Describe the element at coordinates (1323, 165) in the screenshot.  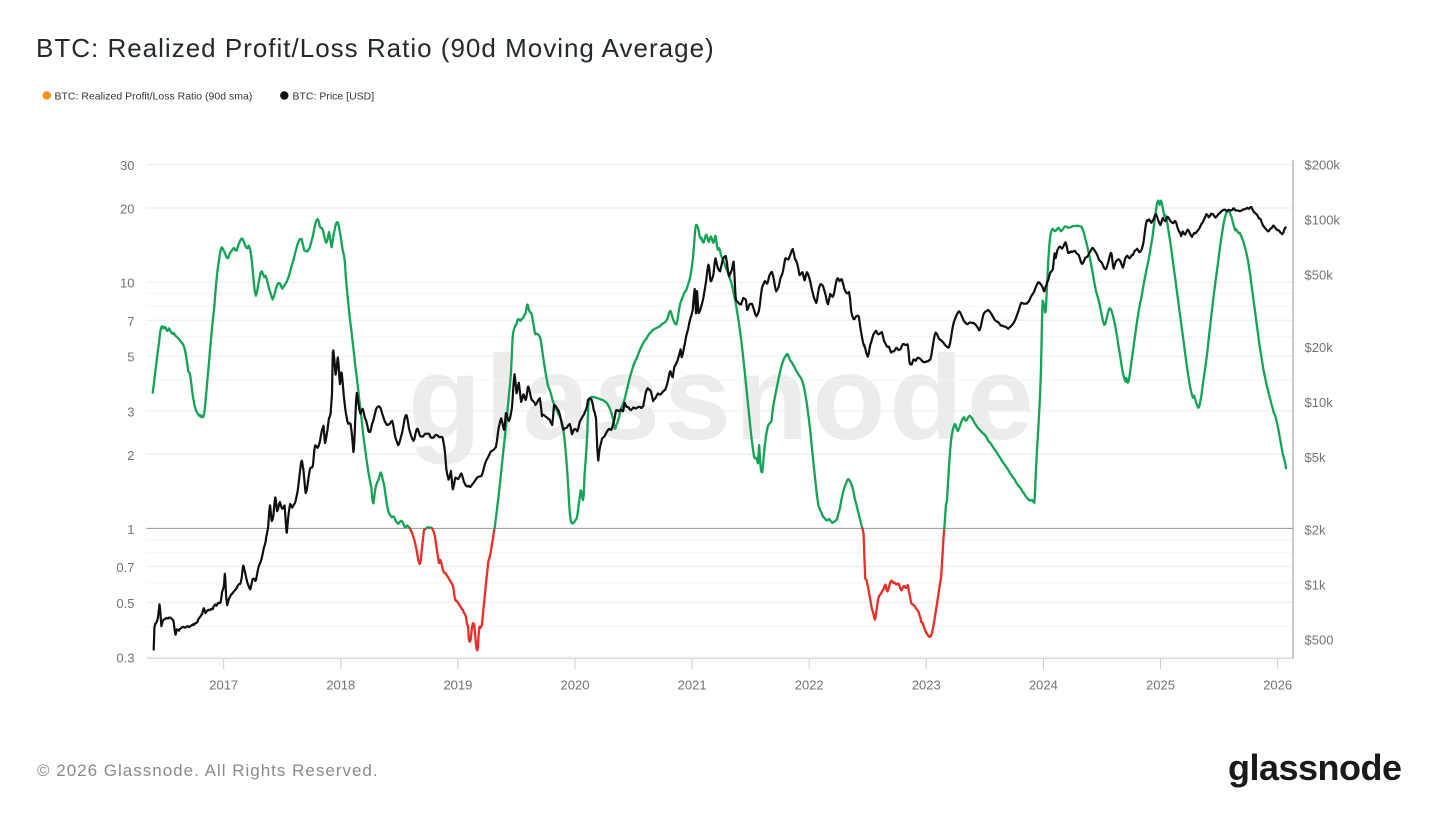
I see `svg-text: $200k` at that location.